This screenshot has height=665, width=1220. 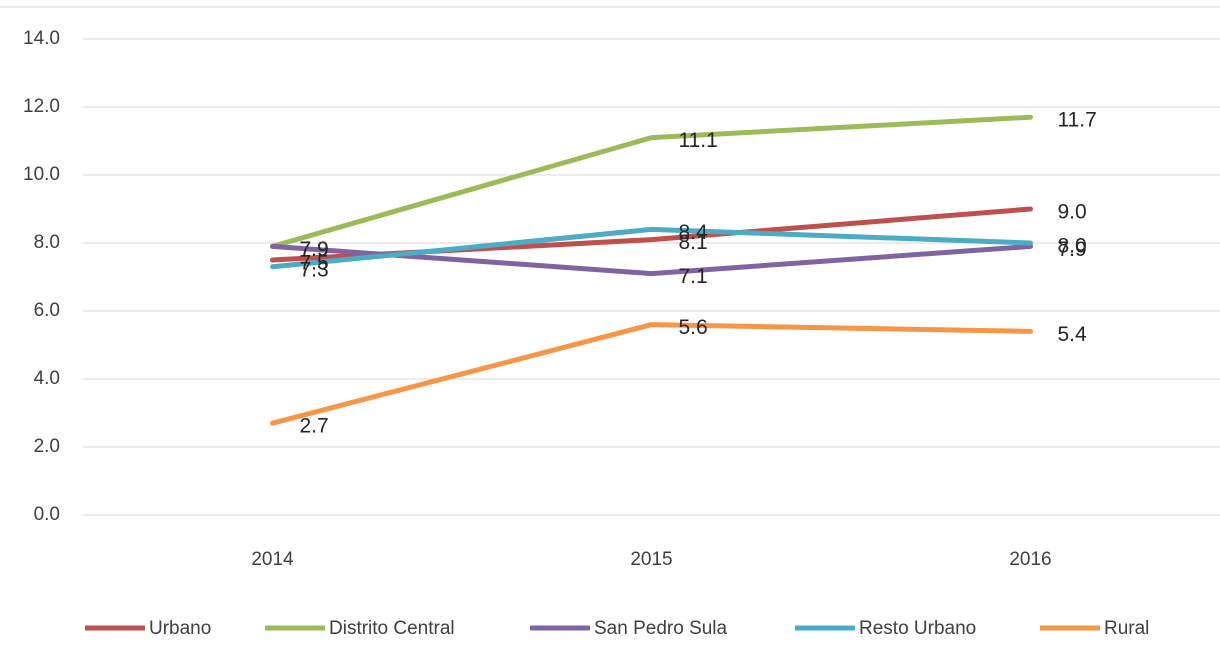 What do you see at coordinates (41, 106) in the screenshot?
I see `y-tick-label: 12.0` at bounding box center [41, 106].